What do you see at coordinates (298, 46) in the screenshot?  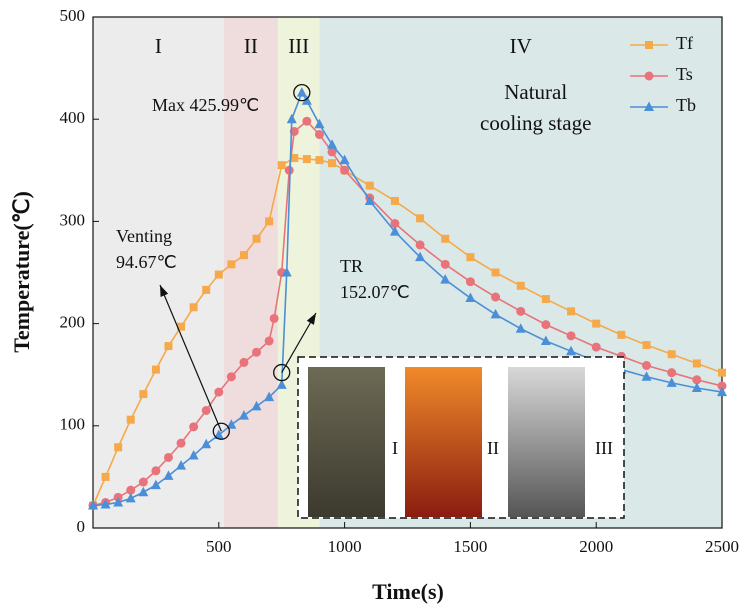 I see `stage-label: III` at bounding box center [298, 46].